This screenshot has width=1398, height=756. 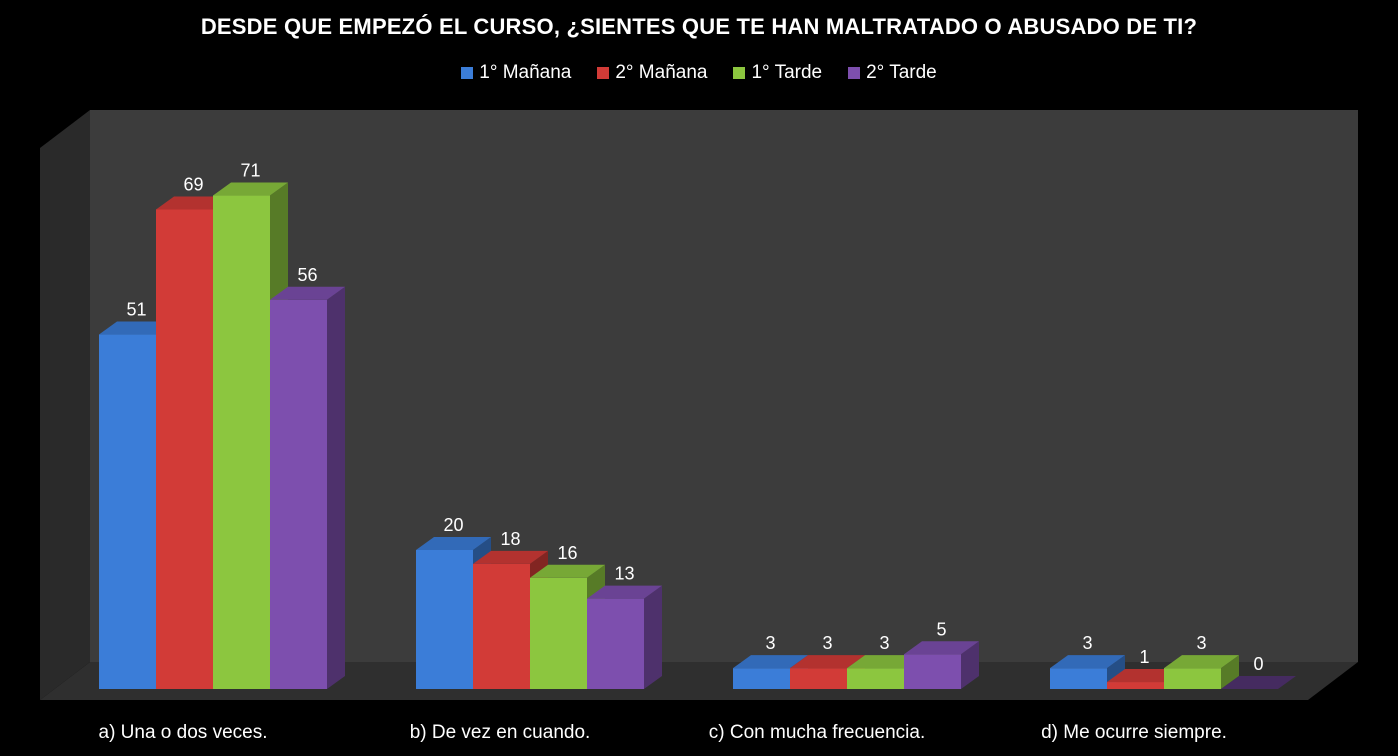 I want to click on data-label: 71, so click(x=250, y=171).